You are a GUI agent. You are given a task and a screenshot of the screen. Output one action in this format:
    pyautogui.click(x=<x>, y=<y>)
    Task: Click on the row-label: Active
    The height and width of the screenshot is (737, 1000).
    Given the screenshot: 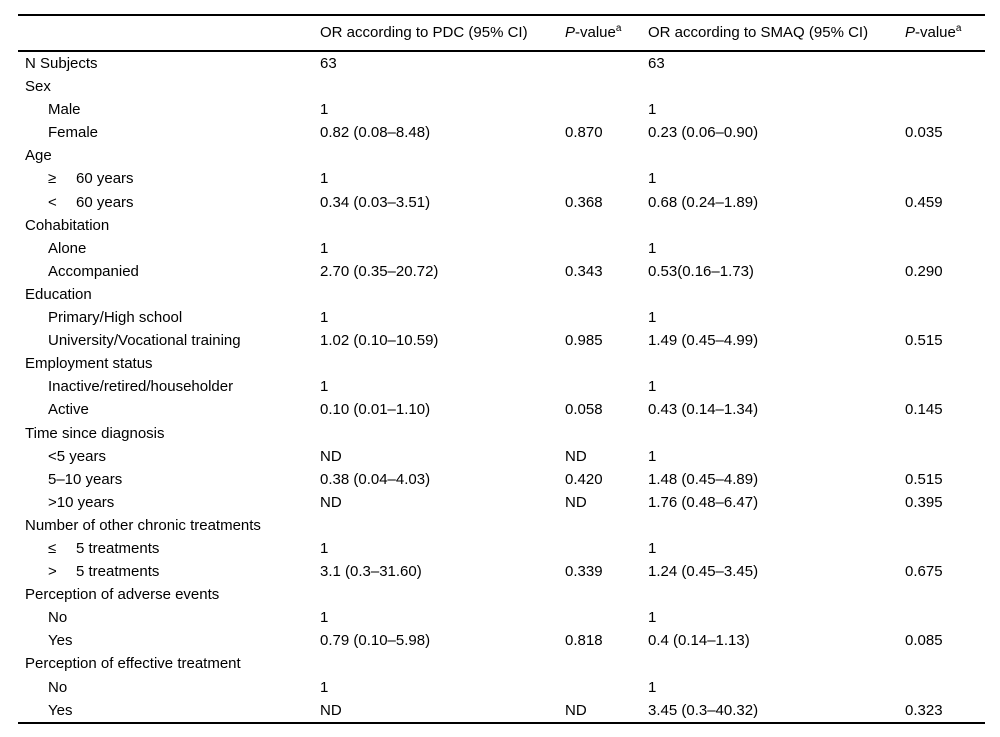 What is the action you would take?
    pyautogui.click(x=68, y=410)
    